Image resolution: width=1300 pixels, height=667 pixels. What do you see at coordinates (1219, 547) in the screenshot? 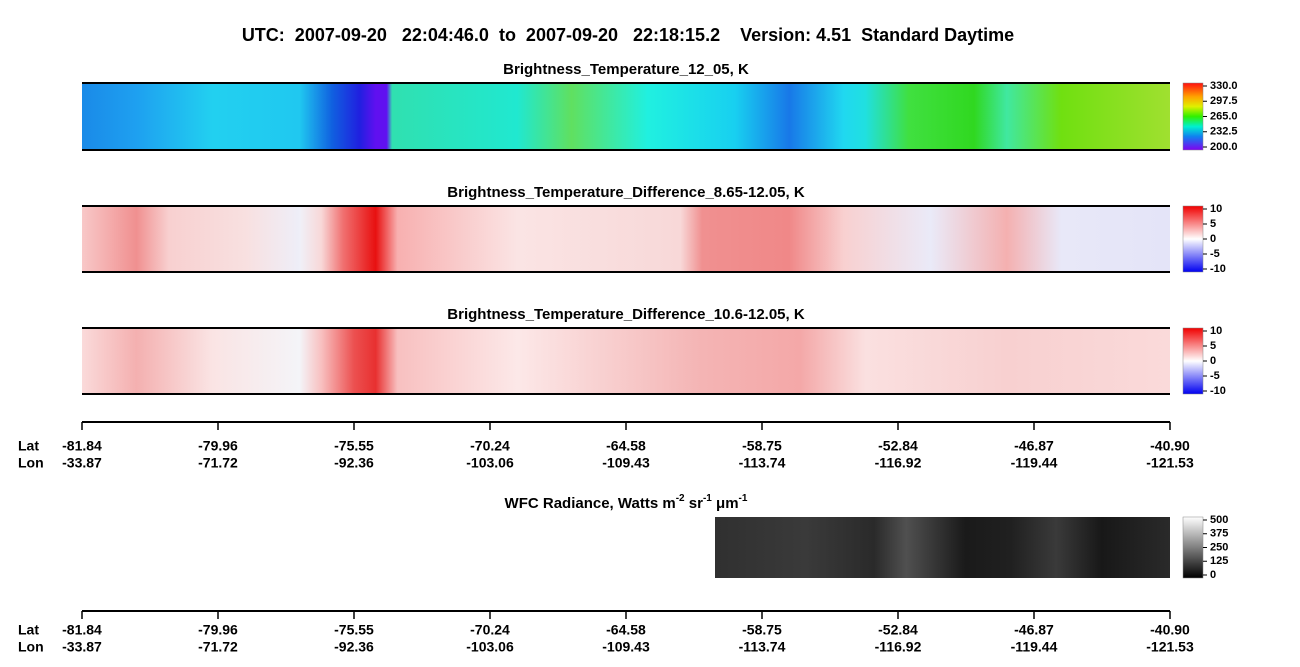
I see `colorbar-tick-label: 250` at bounding box center [1219, 547].